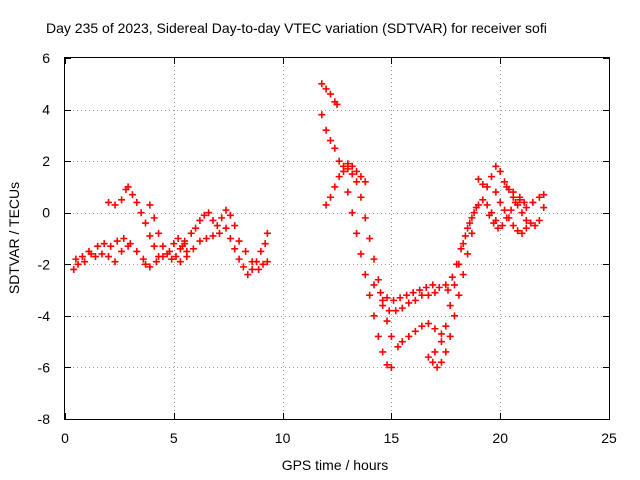  I want to click on x-tick-label: 0, so click(65, 438).